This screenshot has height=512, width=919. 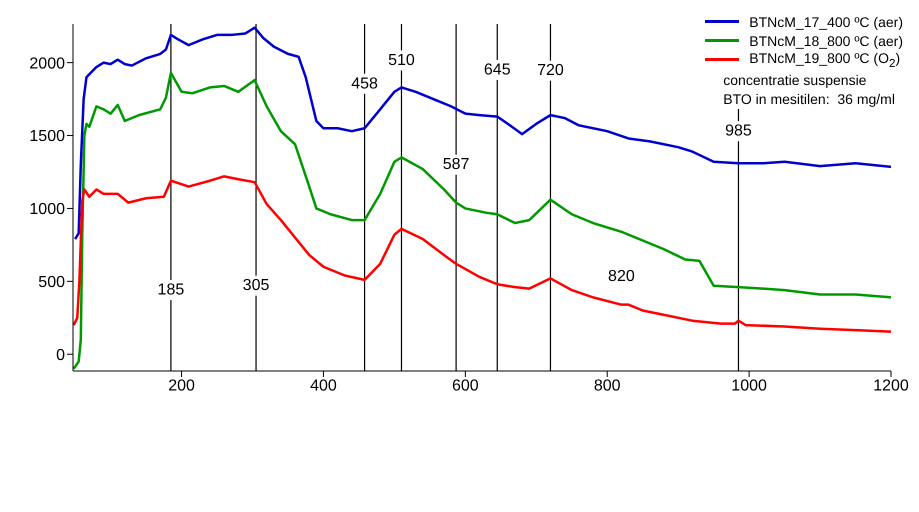 I want to click on x-tick-label: 800, so click(x=607, y=385).